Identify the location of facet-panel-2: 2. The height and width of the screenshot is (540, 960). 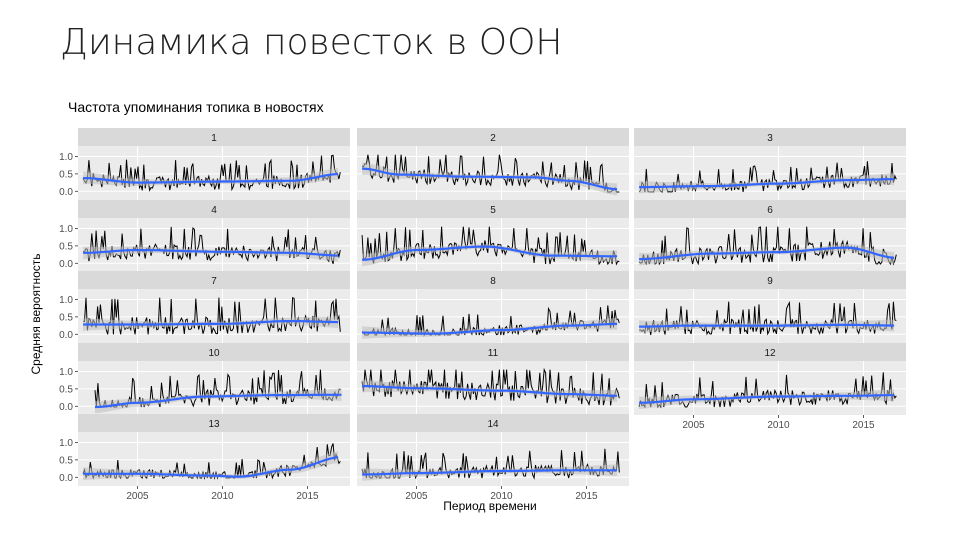
(493, 164).